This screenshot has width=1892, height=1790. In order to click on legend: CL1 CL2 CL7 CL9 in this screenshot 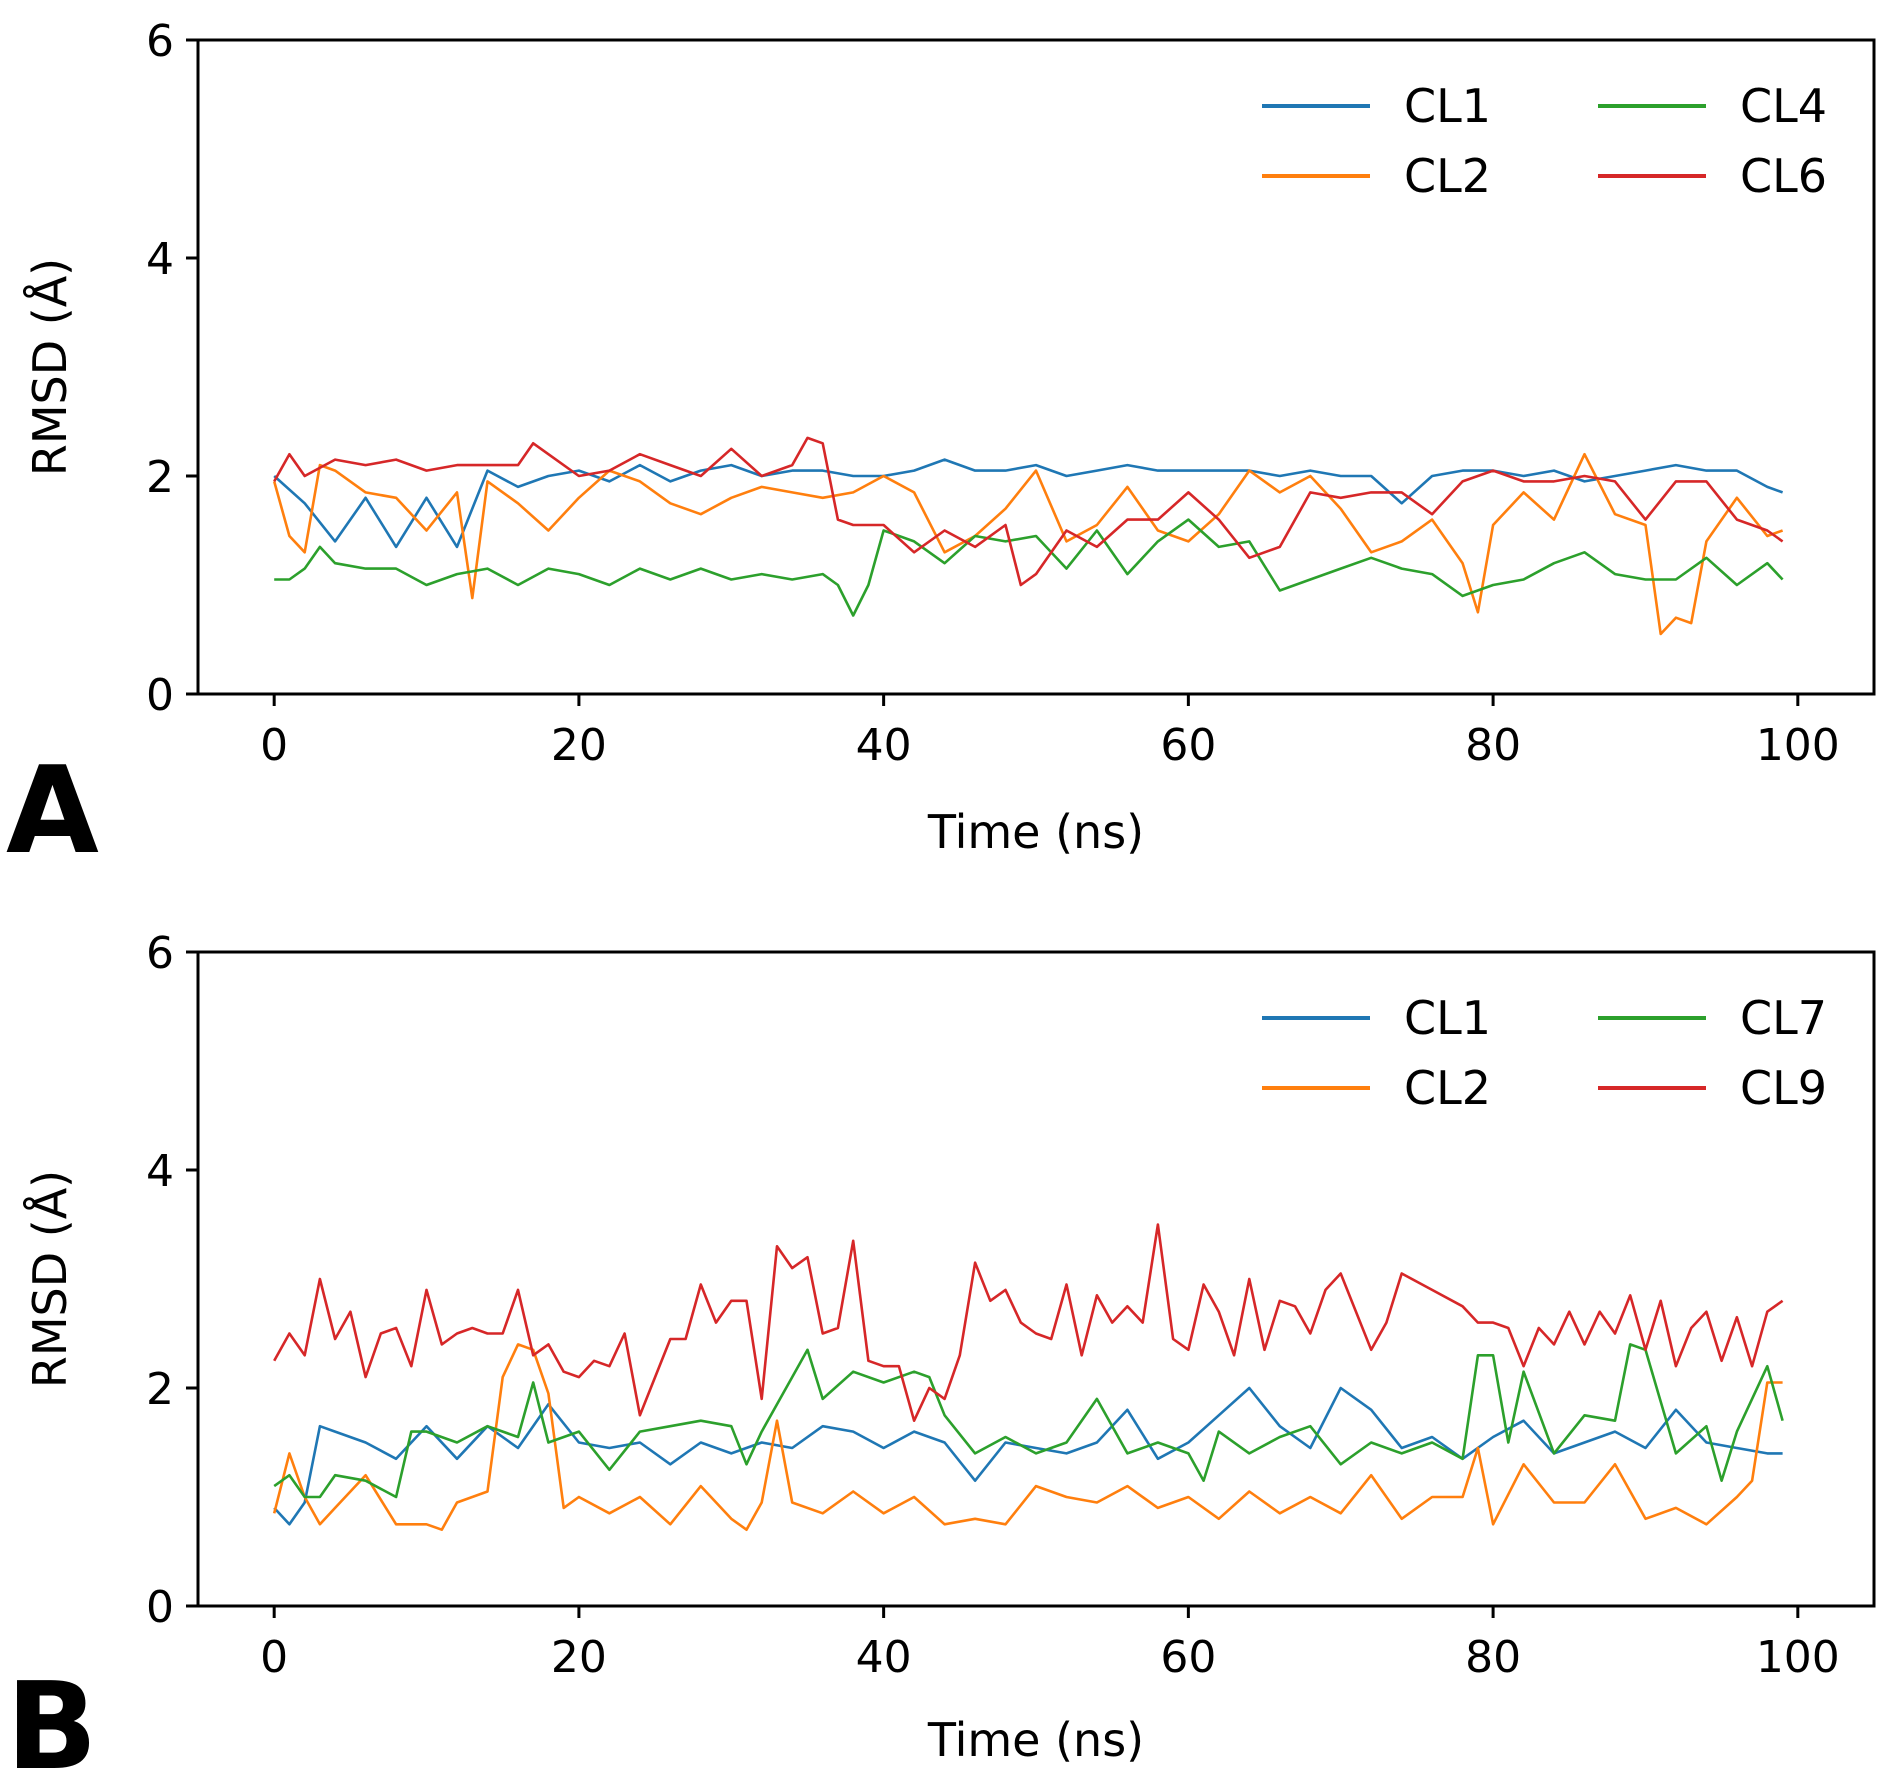, I will do `click(1544, 1053)`.